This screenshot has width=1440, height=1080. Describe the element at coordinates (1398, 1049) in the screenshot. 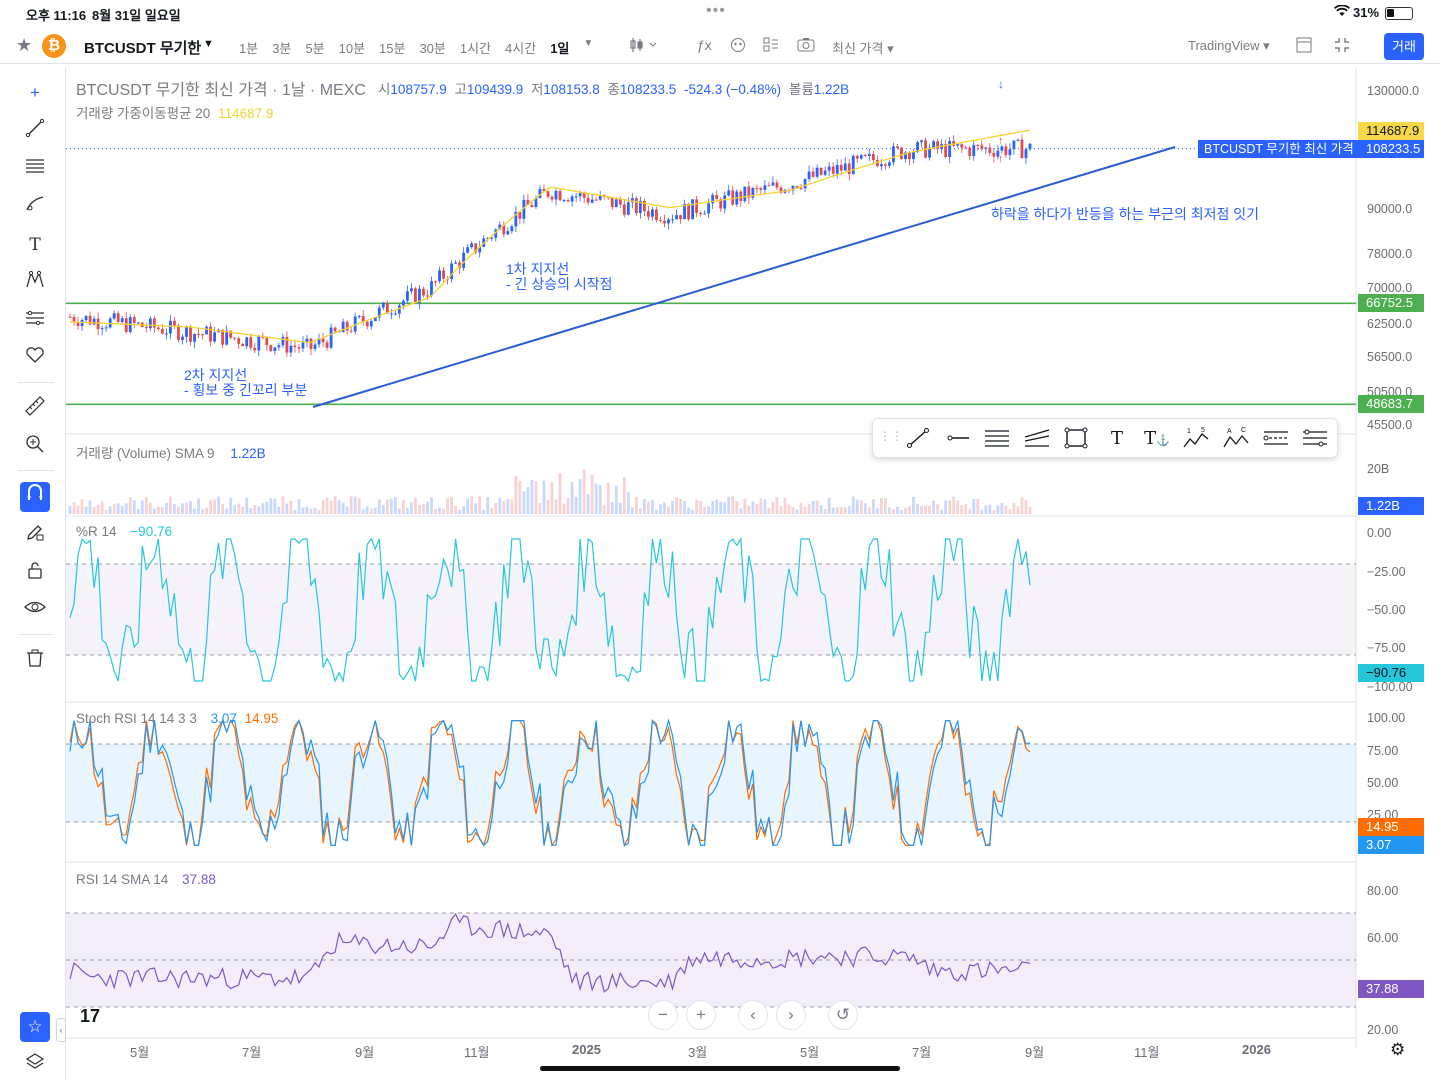

I see `settings-gear-icon: ⚙` at that location.